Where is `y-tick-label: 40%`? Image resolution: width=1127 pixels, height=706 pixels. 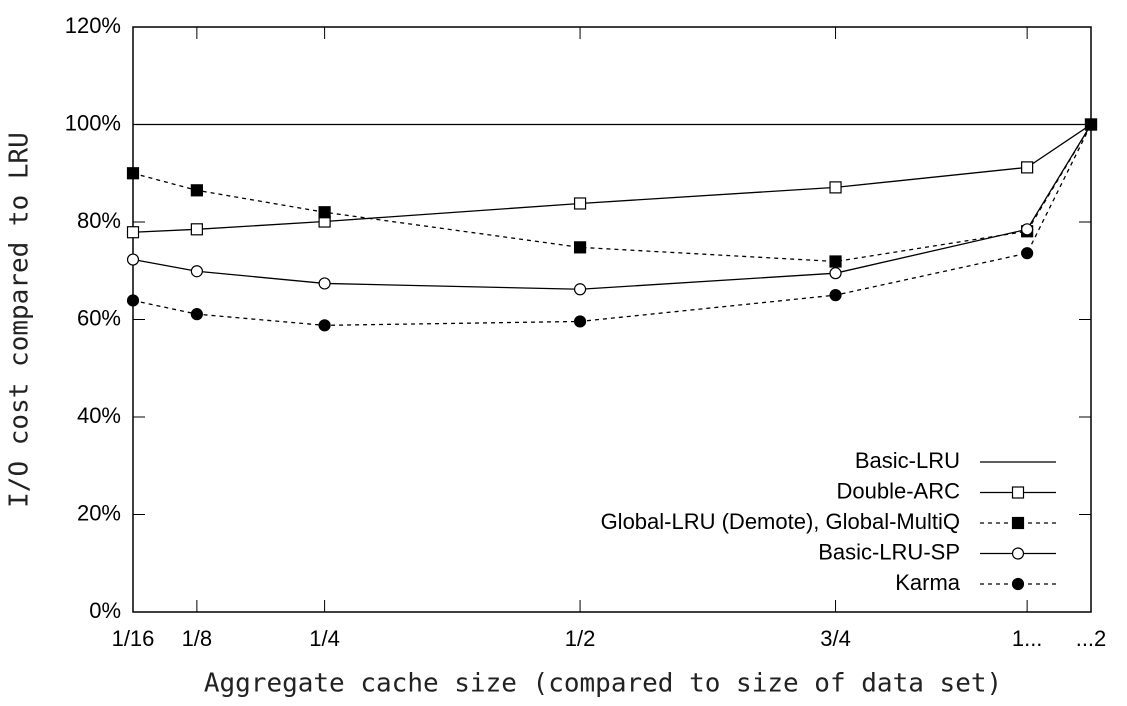
y-tick-label: 40% is located at coordinates (99, 415).